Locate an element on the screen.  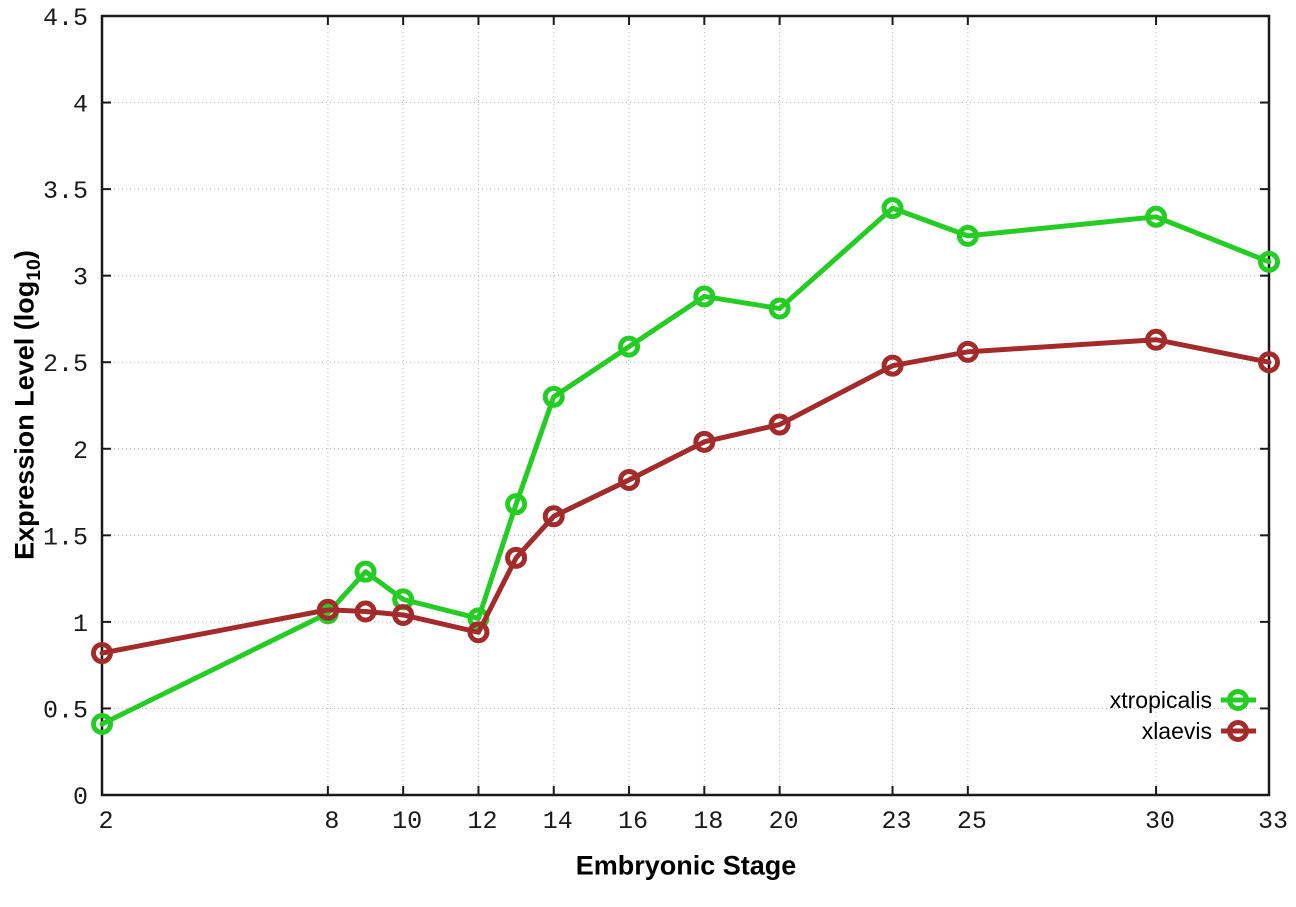
x-tick-label: 10 is located at coordinates (407, 821).